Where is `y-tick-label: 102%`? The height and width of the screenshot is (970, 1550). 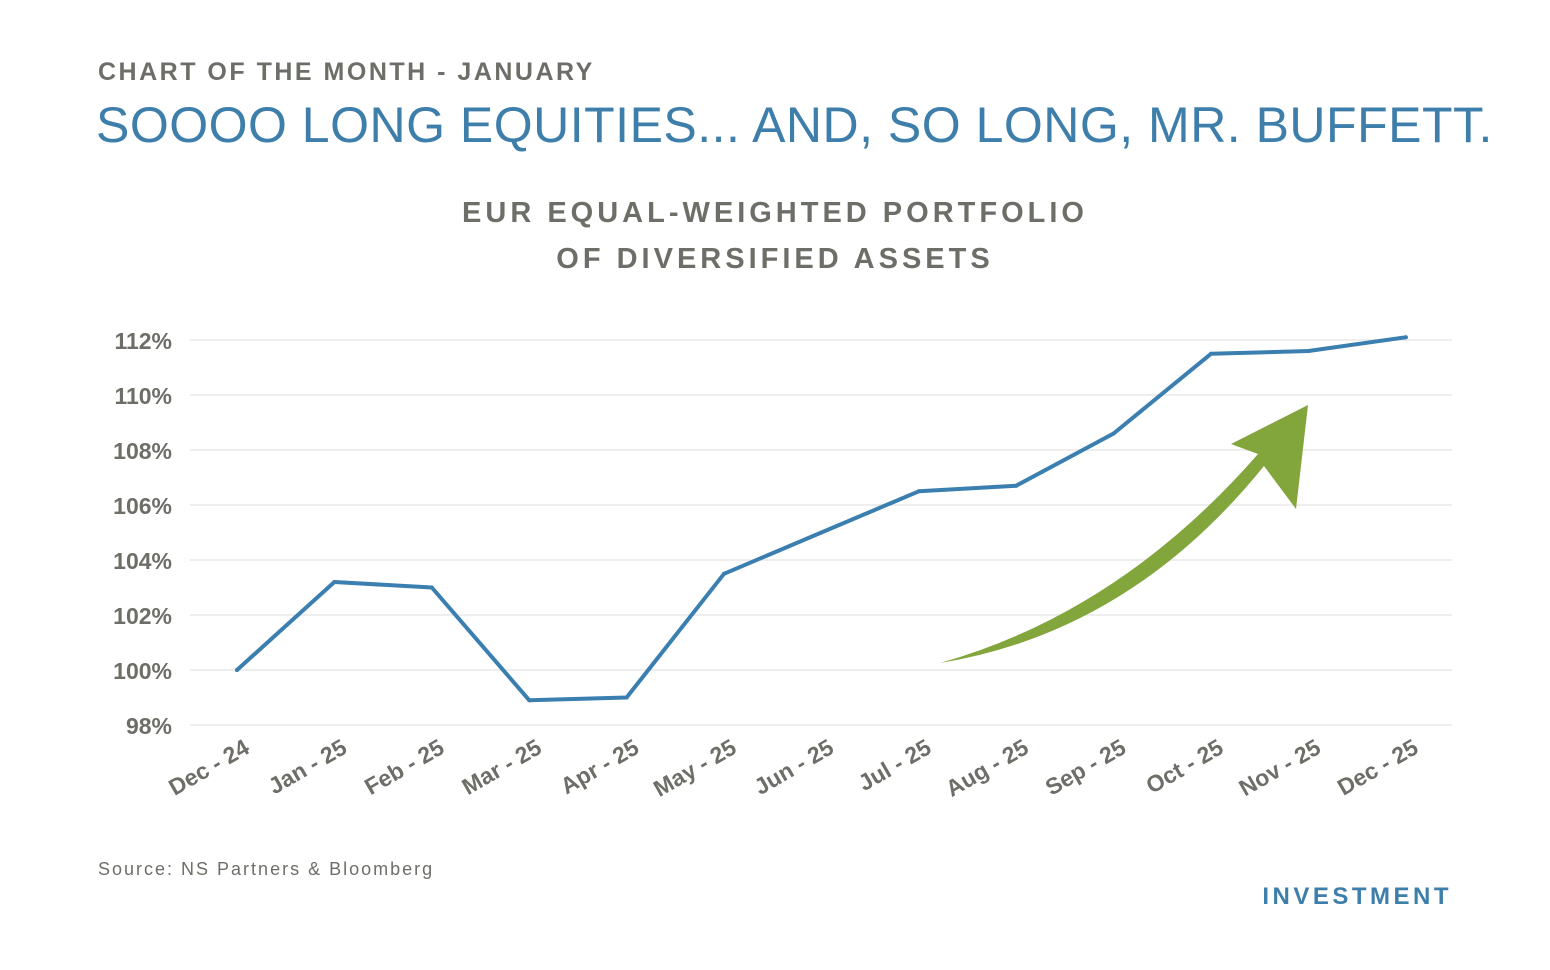 y-tick-label: 102% is located at coordinates (142, 616).